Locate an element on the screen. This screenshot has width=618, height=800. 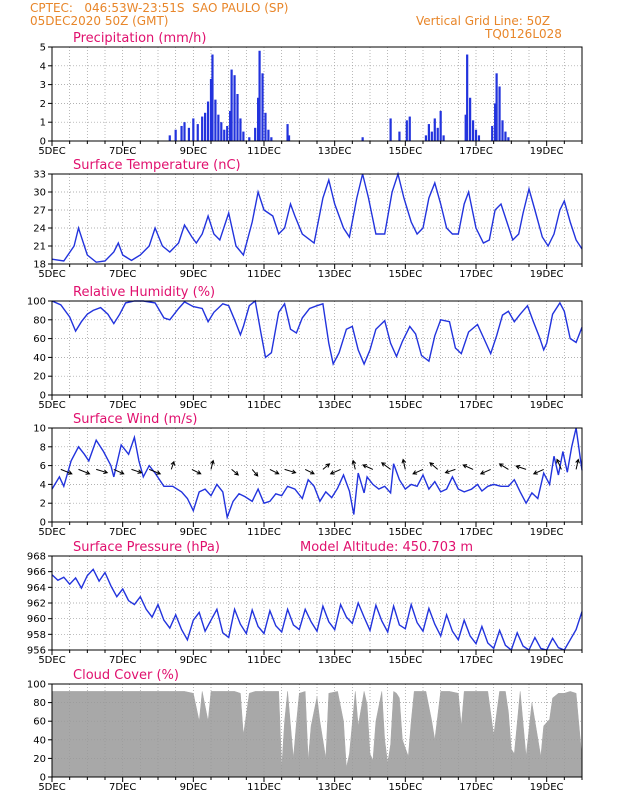
y-tick-label: 3 is located at coordinates (43, 85).